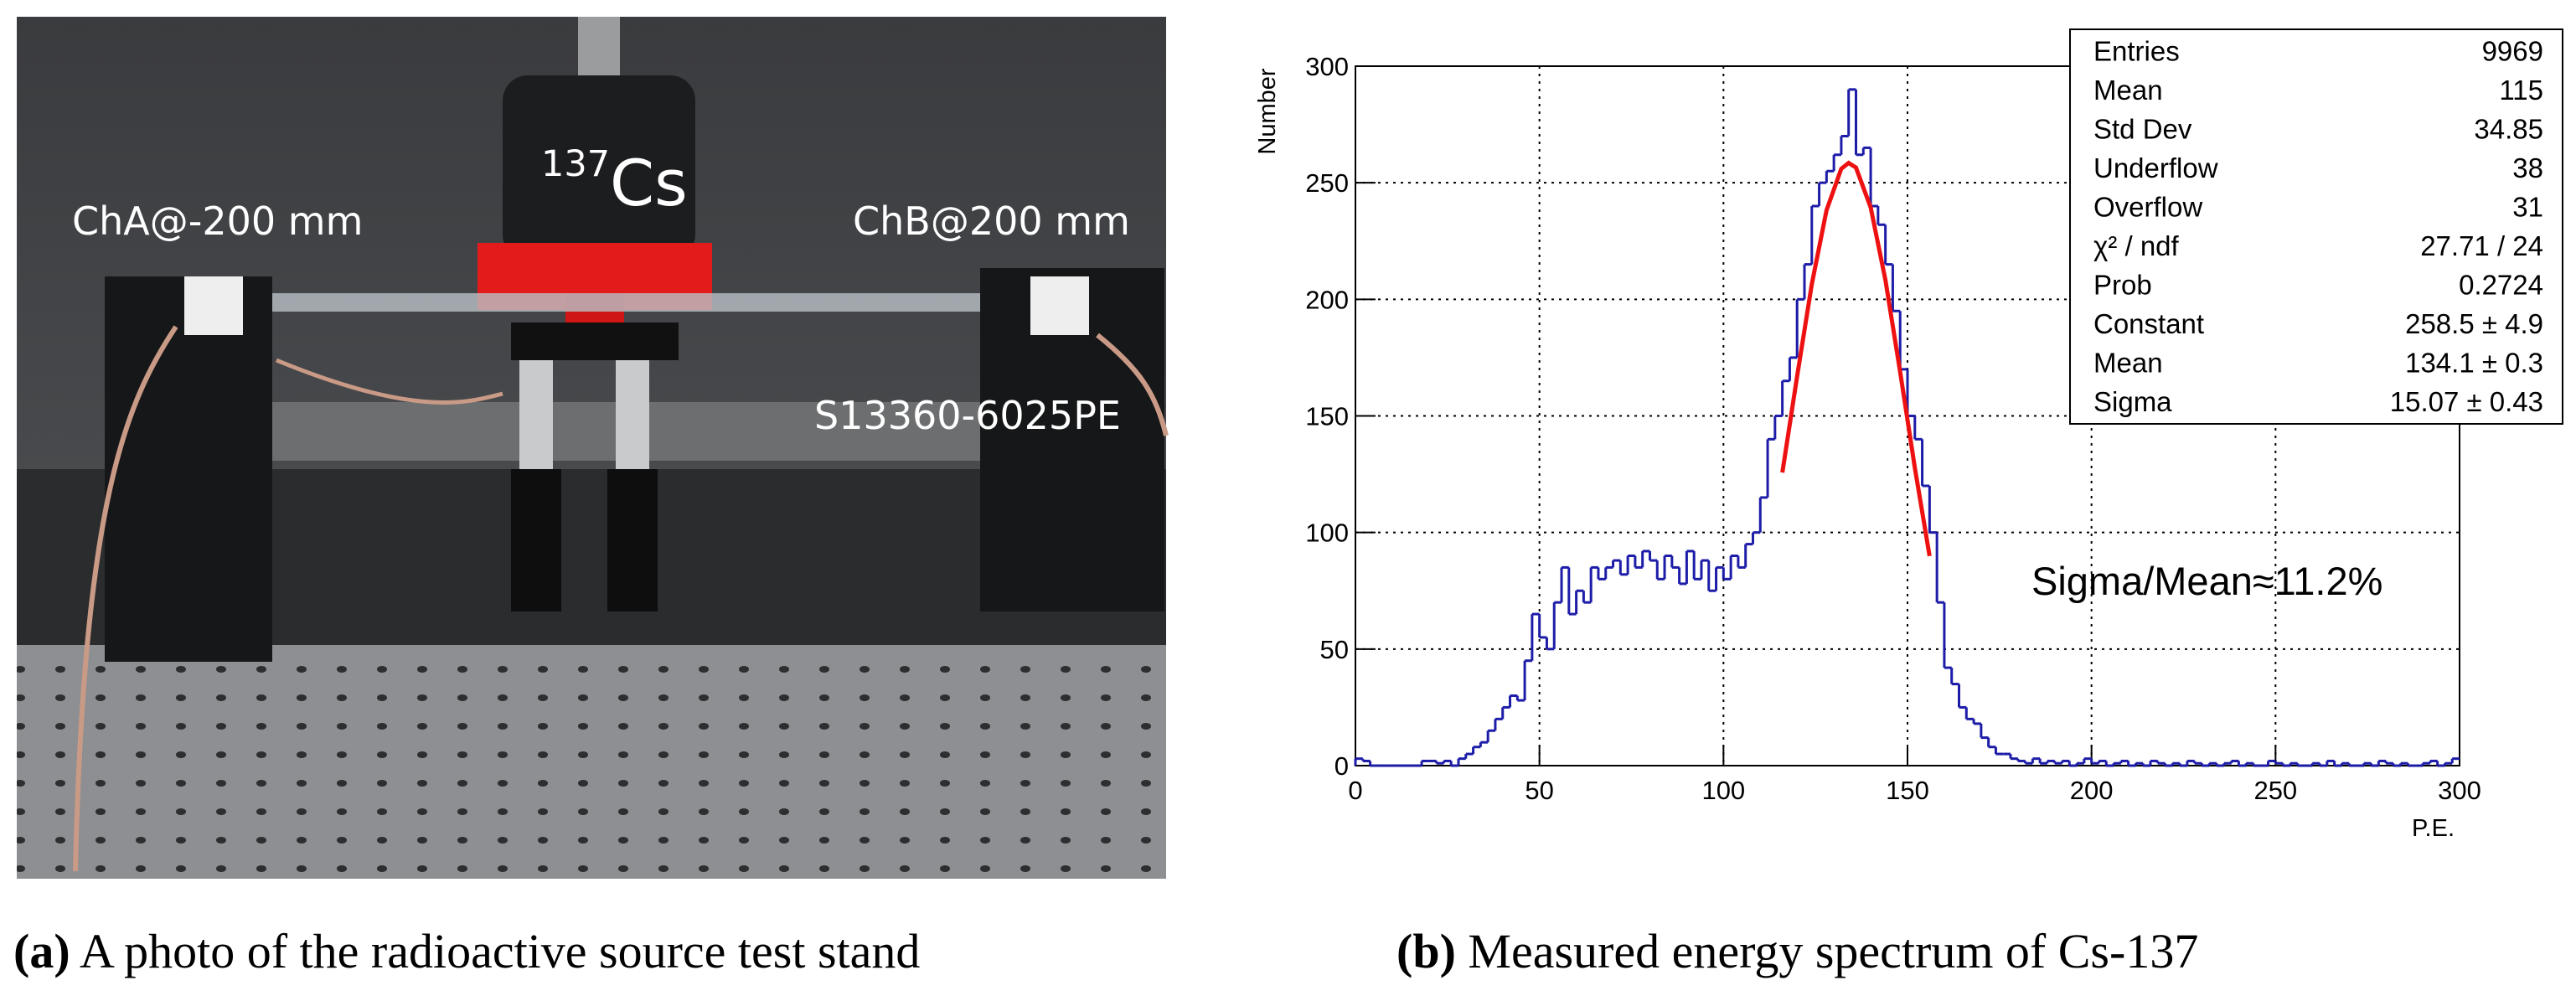 The width and height of the screenshot is (2576, 996). Describe the element at coordinates (2142, 128) in the screenshot. I see `stats-label: Std Dev` at that location.